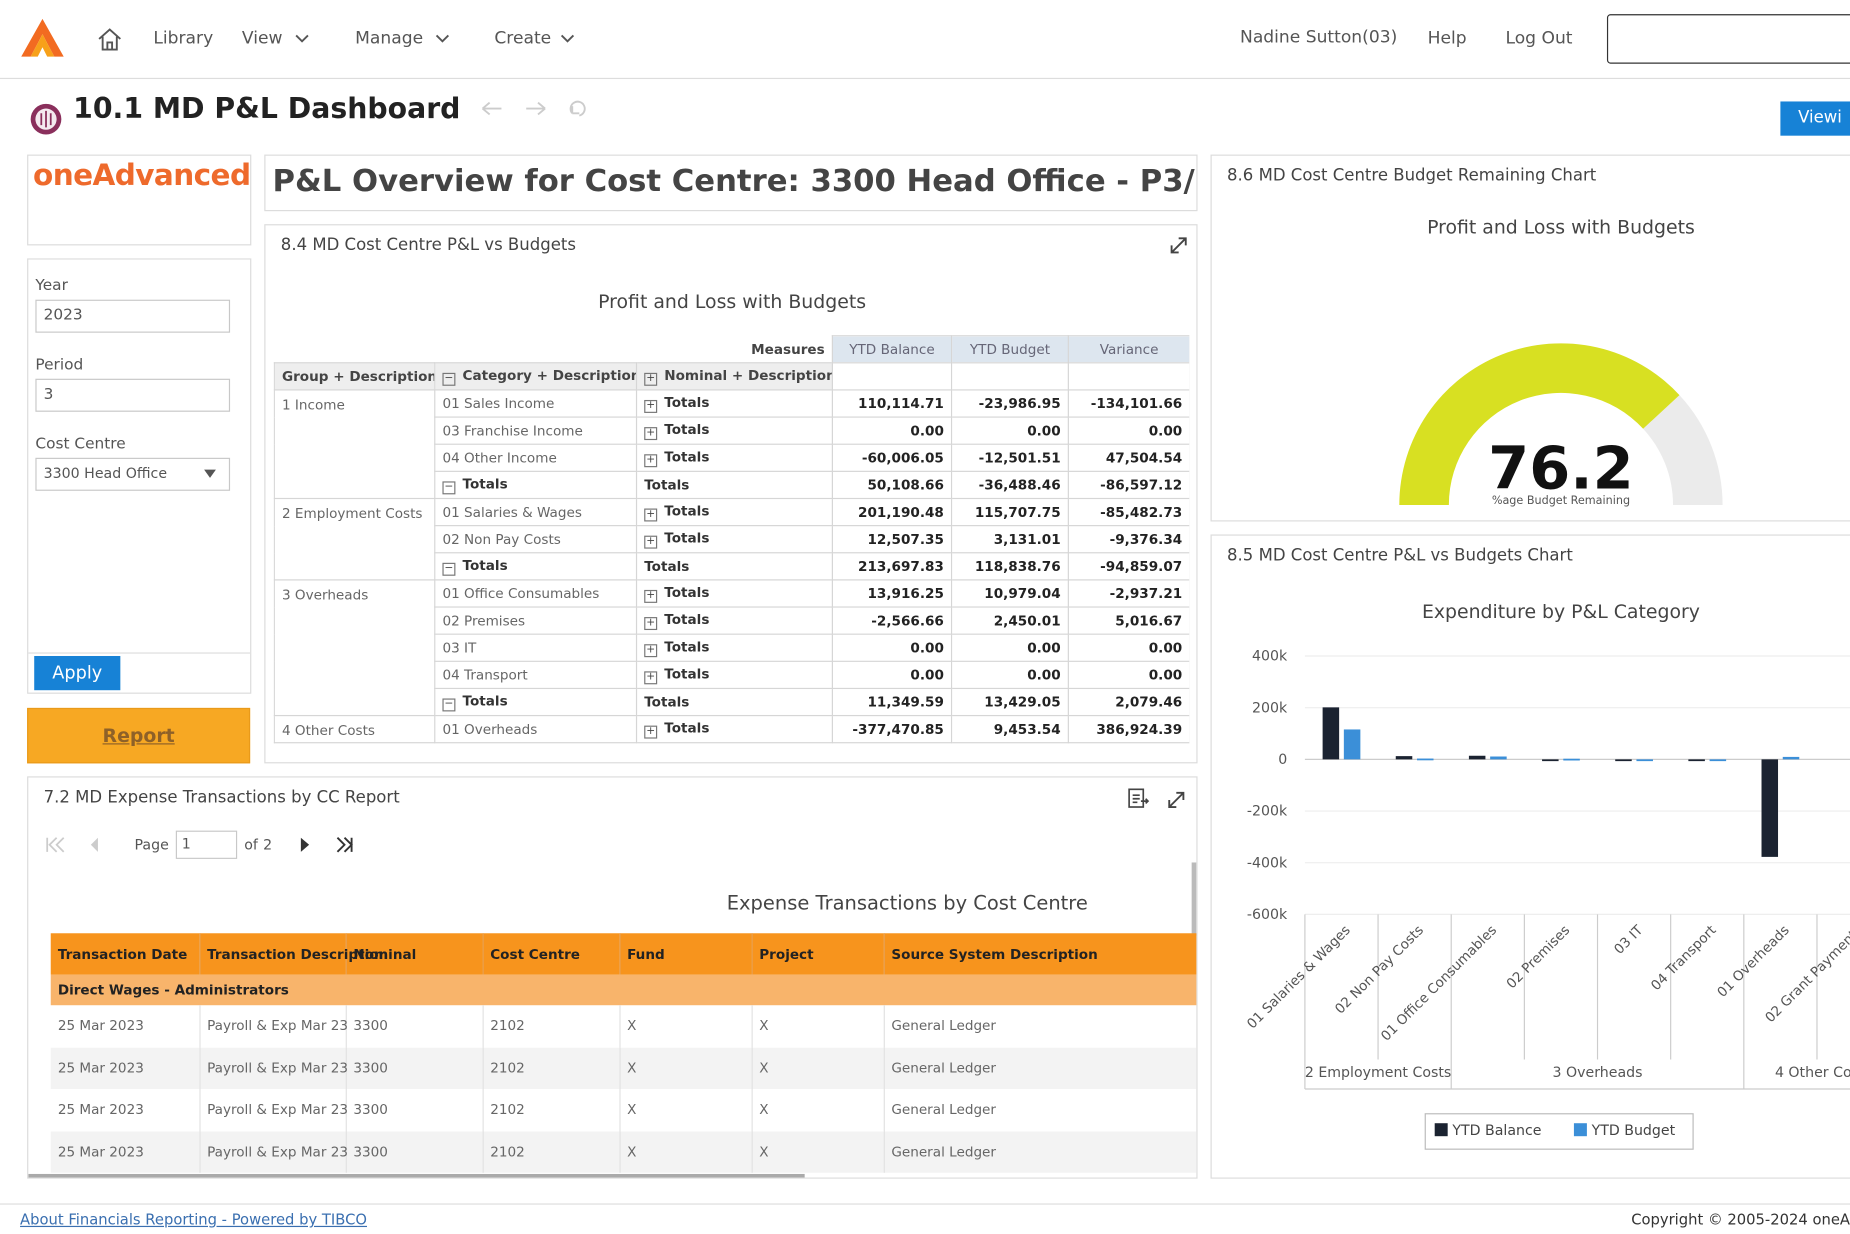 The image size is (1850, 1234). Describe the element at coordinates (133, 395) in the screenshot. I see `period-input: 3` at that location.